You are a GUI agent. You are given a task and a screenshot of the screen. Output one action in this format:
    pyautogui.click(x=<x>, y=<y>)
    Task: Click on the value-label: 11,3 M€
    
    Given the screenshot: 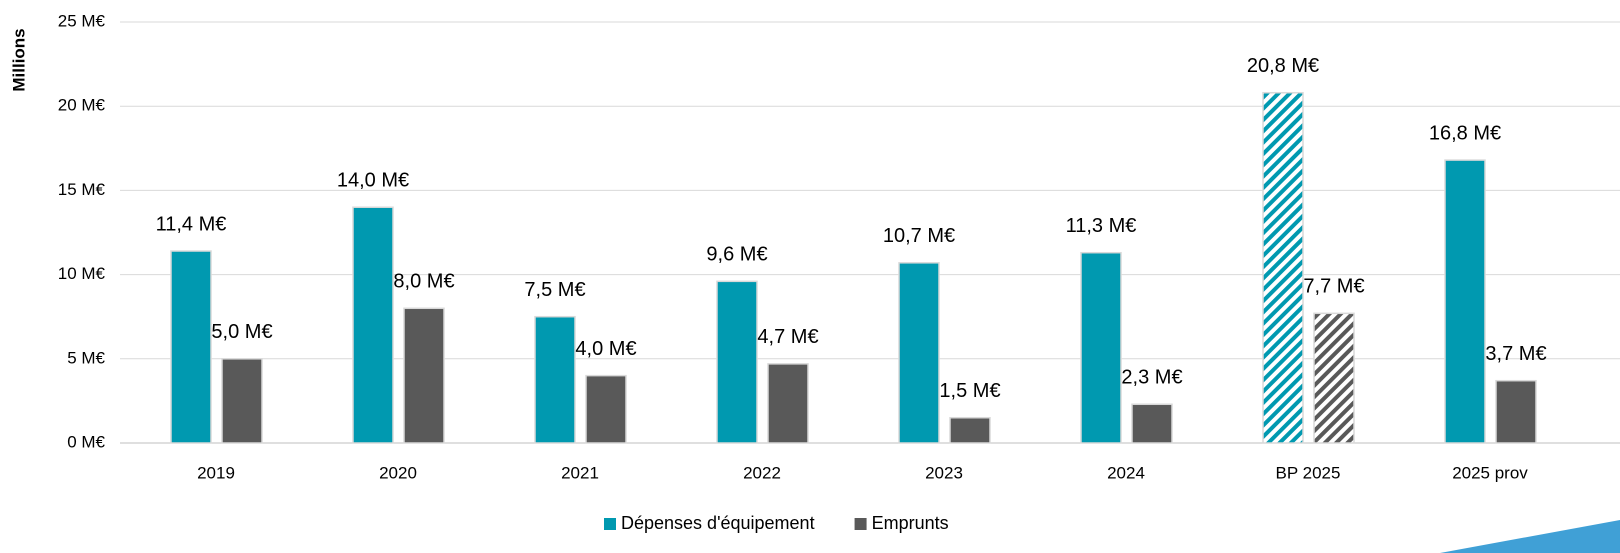 What is the action you would take?
    pyautogui.click(x=1101, y=226)
    